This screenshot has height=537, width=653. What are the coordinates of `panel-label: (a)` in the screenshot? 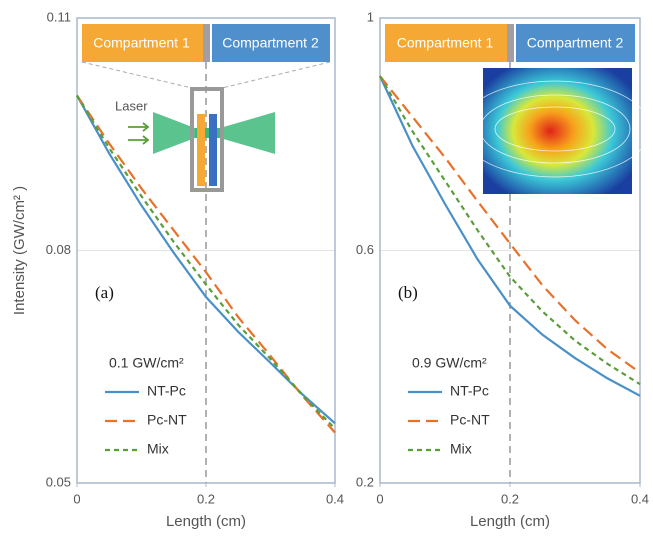 It's located at (104, 292).